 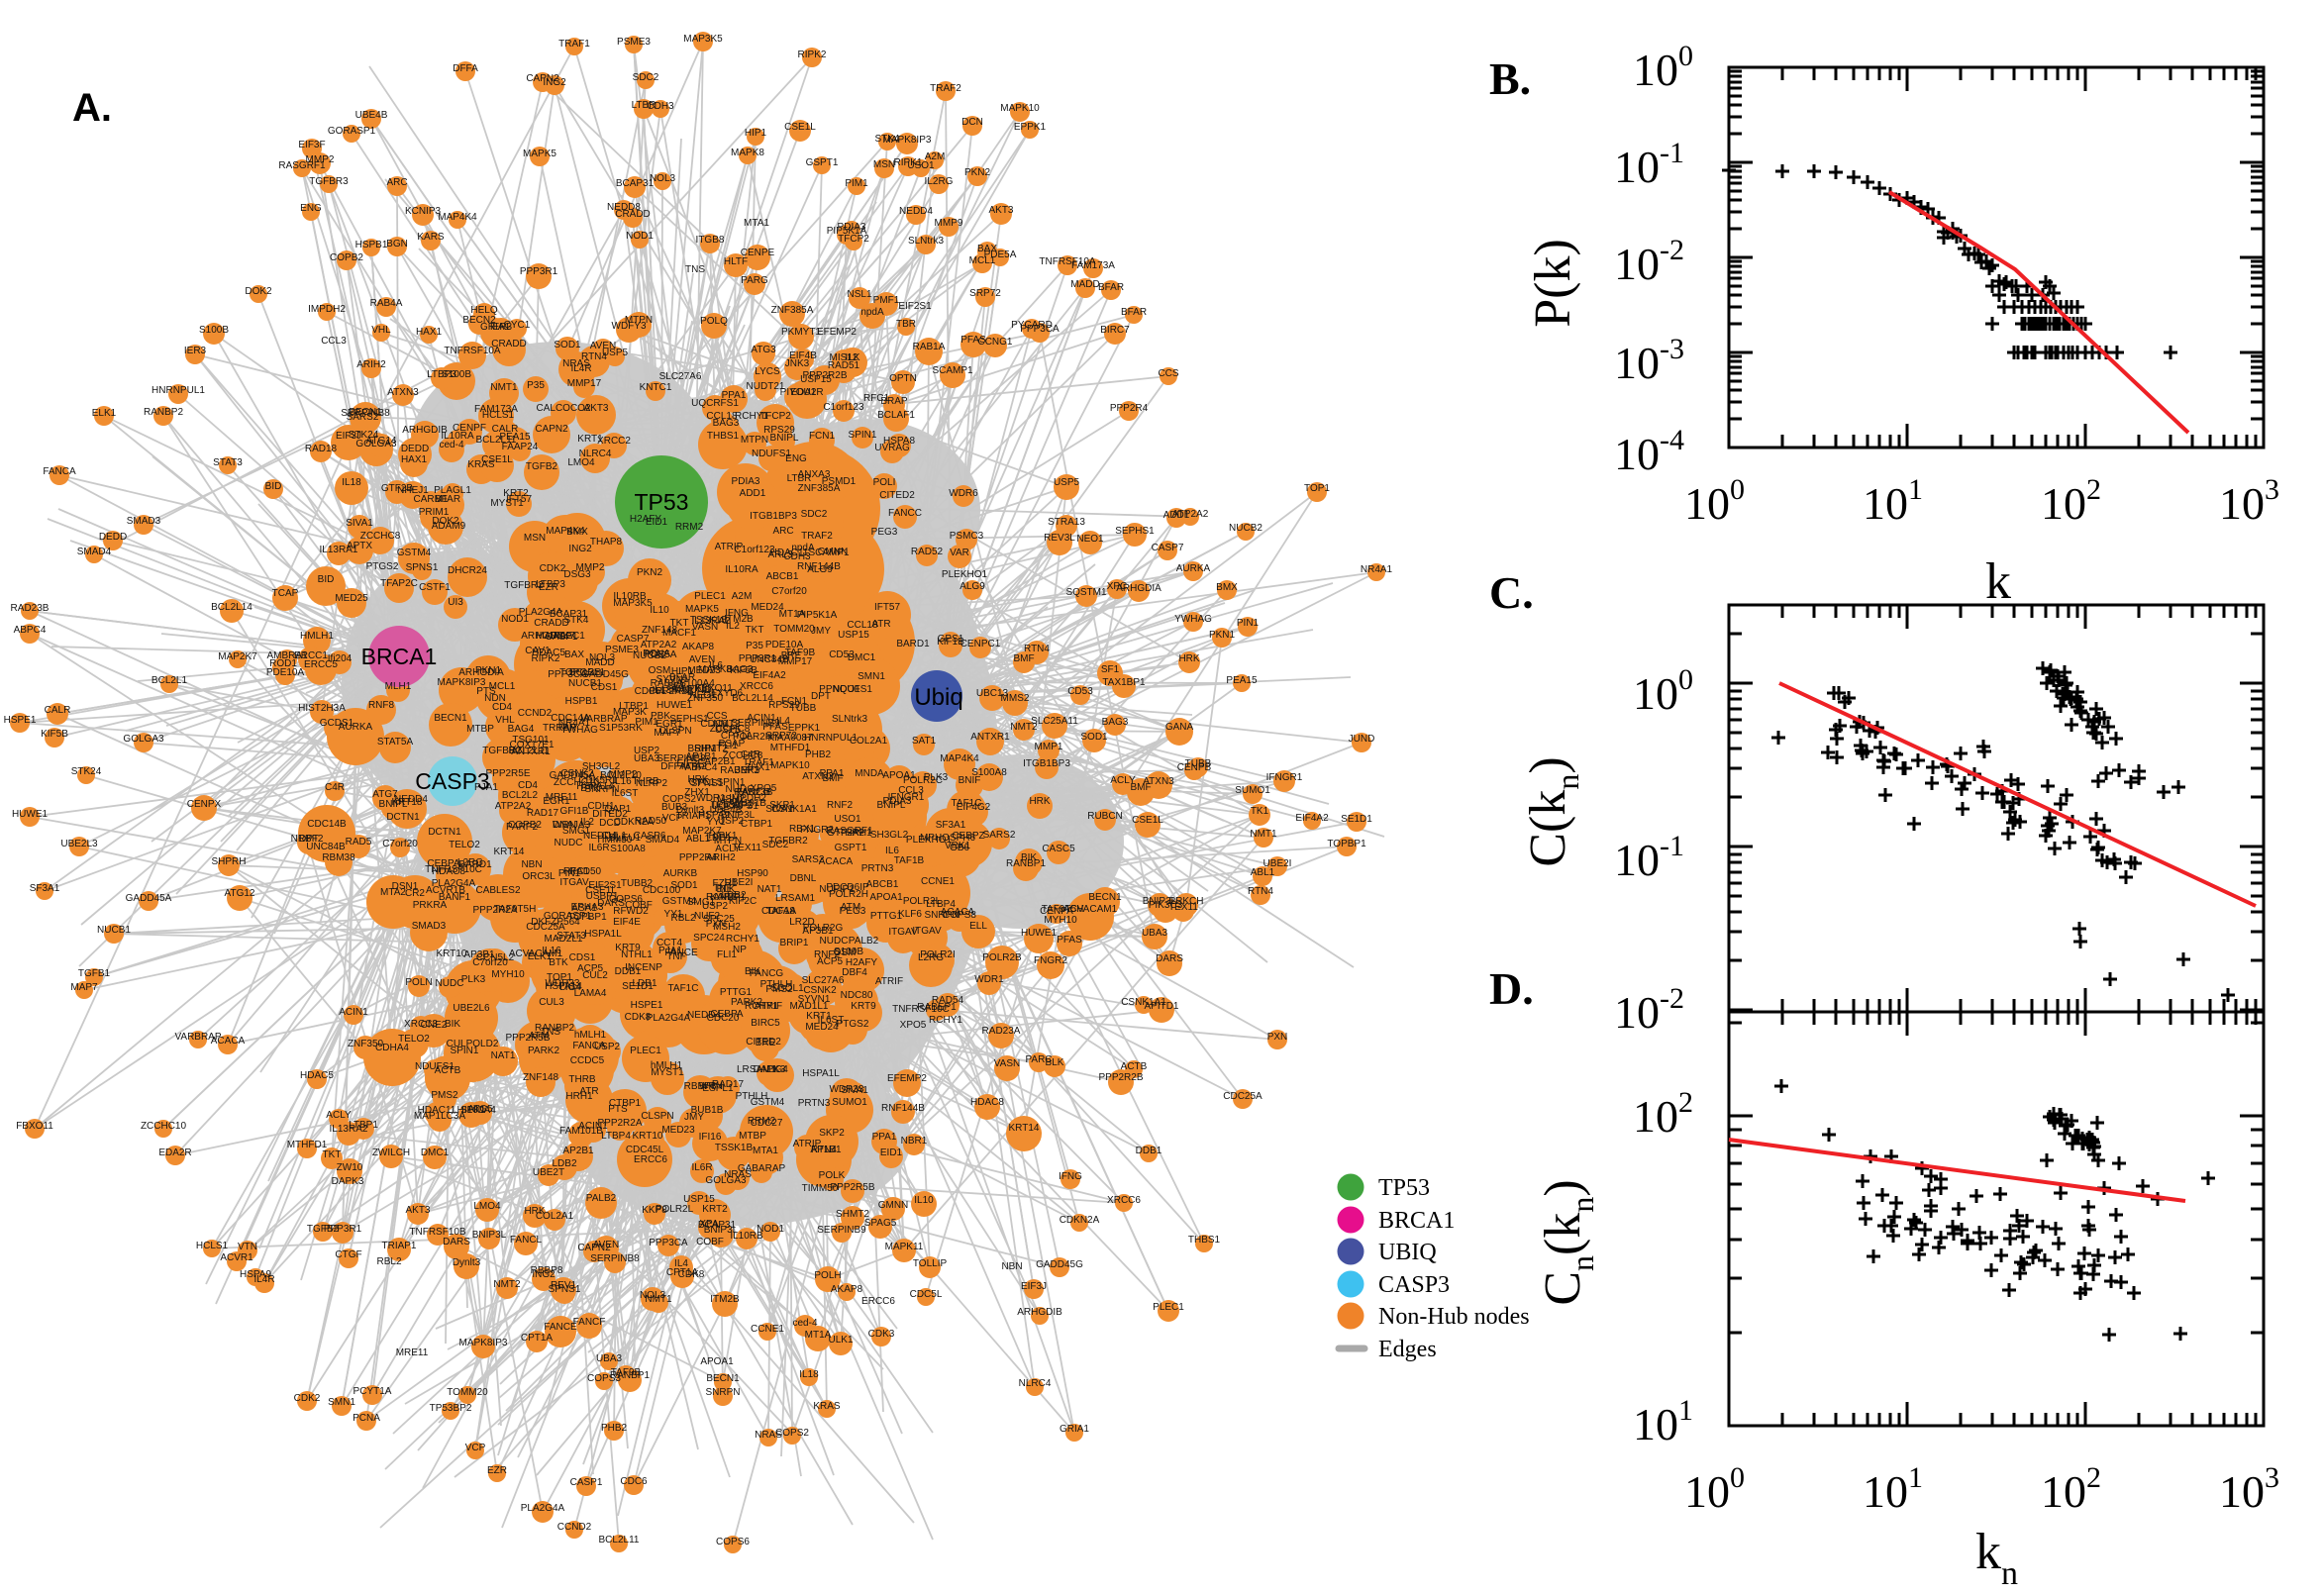 What do you see at coordinates (582, 957) in the screenshot?
I see `svg-text: CDS1` at bounding box center [582, 957].